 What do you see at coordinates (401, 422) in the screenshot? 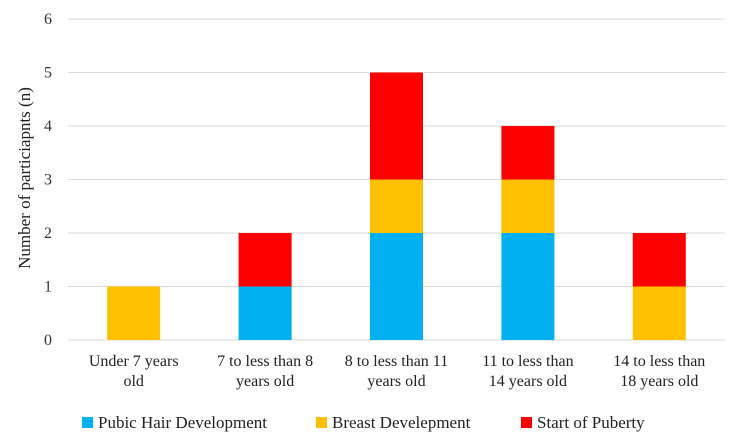
I see `legend-label: Breast Develepment` at bounding box center [401, 422].